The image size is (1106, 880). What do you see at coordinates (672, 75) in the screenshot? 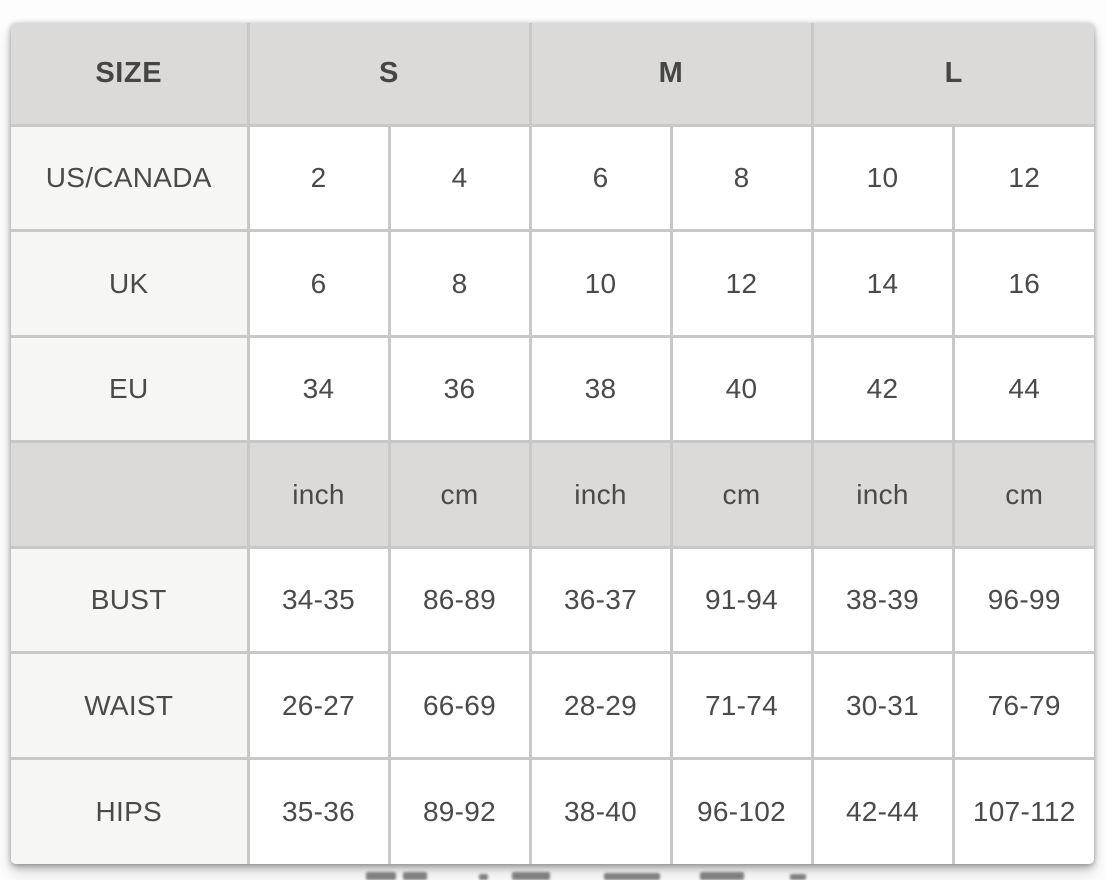
I see `header-cell-group-m: M` at bounding box center [672, 75].